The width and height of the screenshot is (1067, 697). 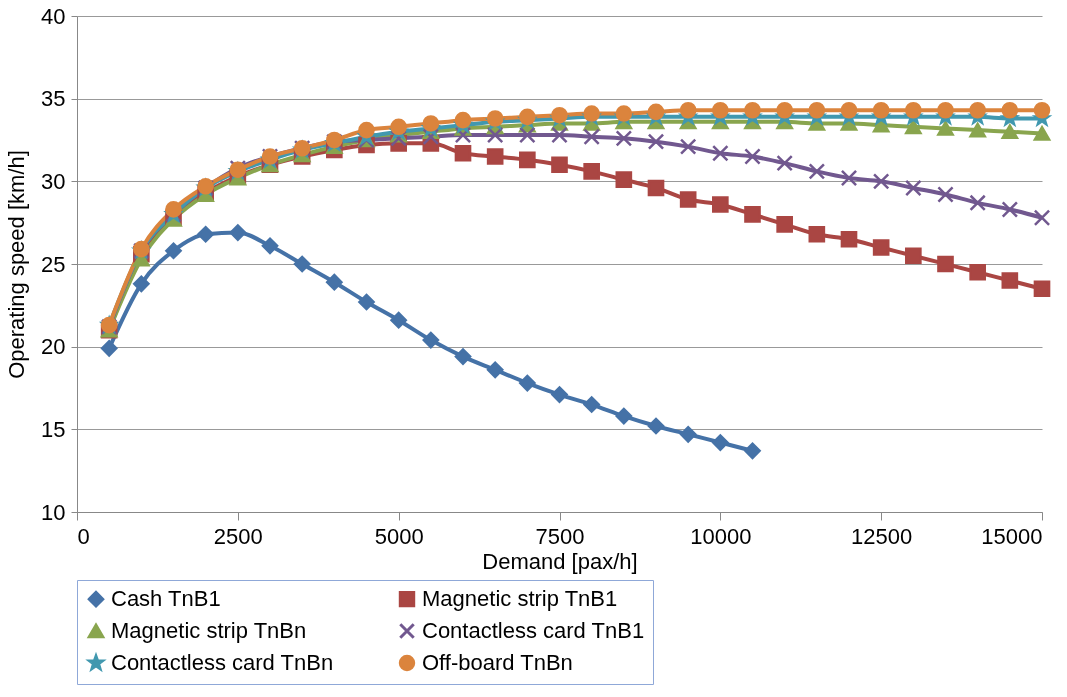 What do you see at coordinates (222, 662) in the screenshot?
I see `legend-label: Contactless card TnBn` at bounding box center [222, 662].